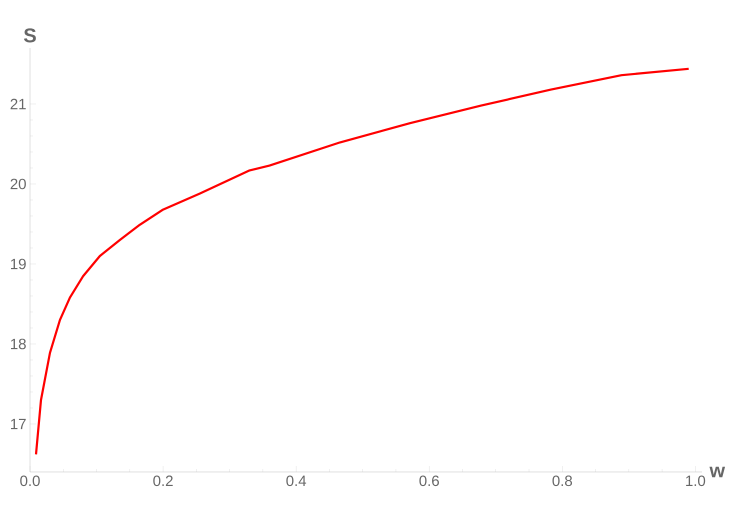 This screenshot has height=509, width=750. Describe the element at coordinates (296, 481) in the screenshot. I see `x-tick-label: 0.4` at that location.